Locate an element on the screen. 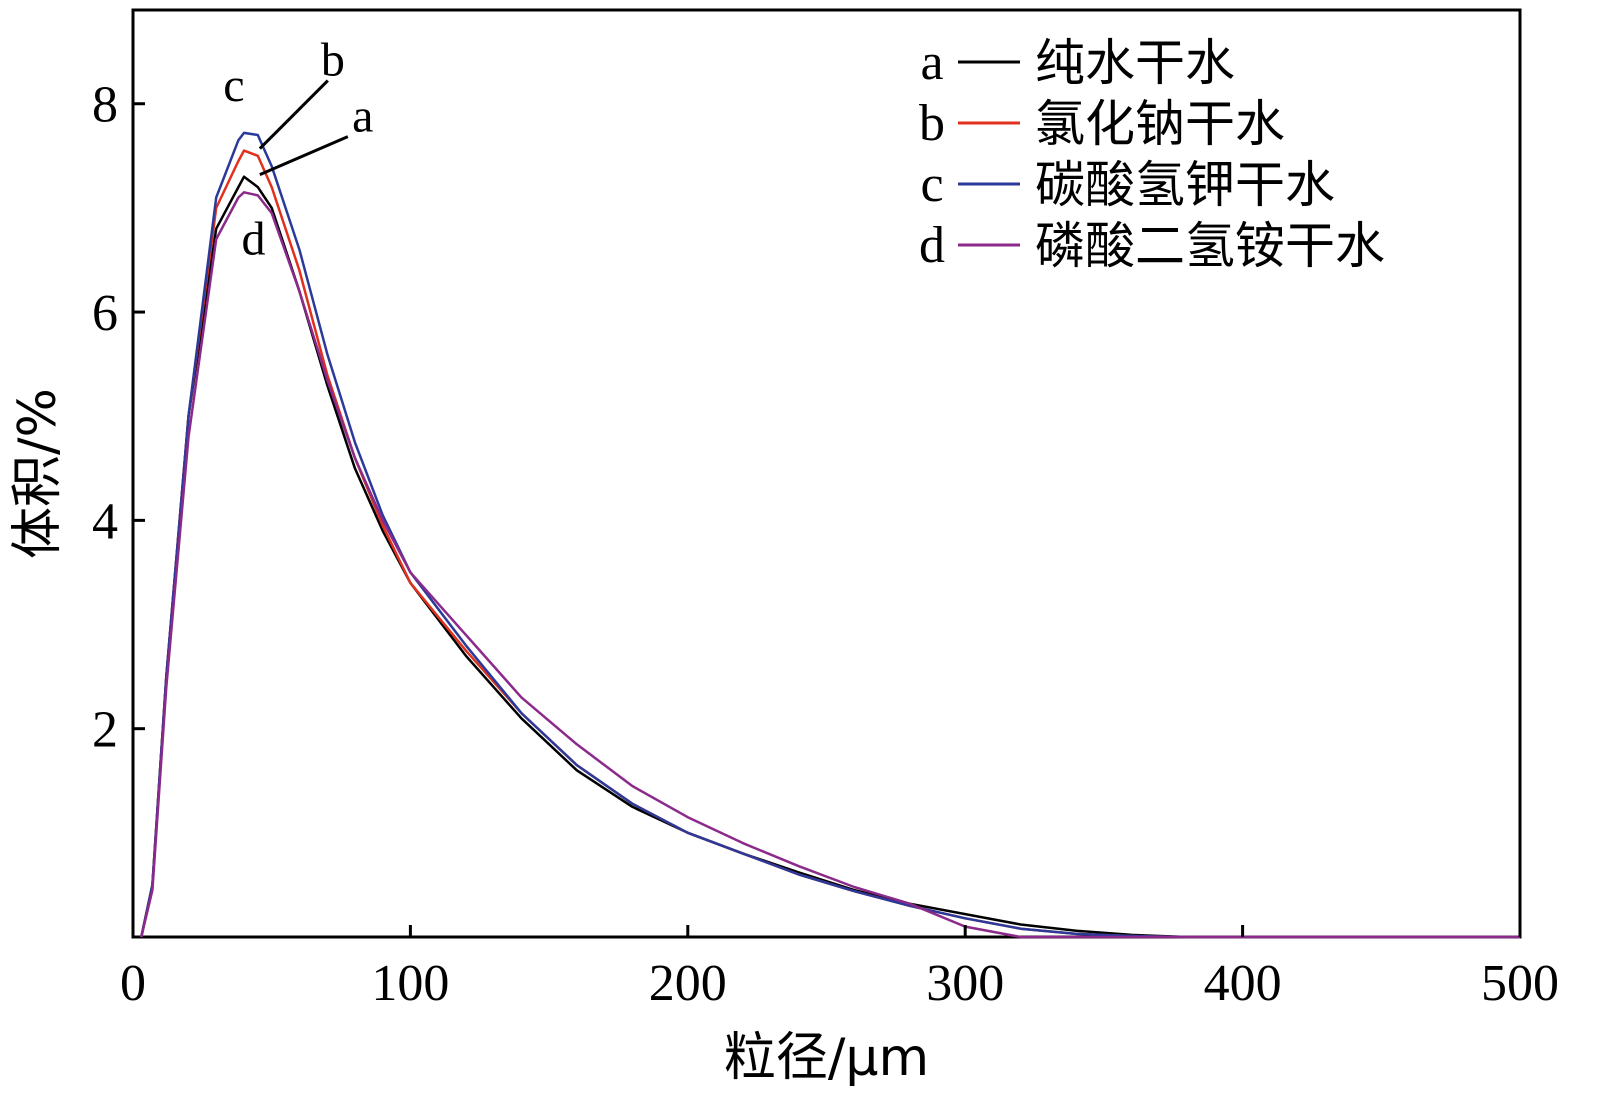 Image resolution: width=1603 pixels, height=1114 pixels. x-tick-label: 400 is located at coordinates (1243, 983).